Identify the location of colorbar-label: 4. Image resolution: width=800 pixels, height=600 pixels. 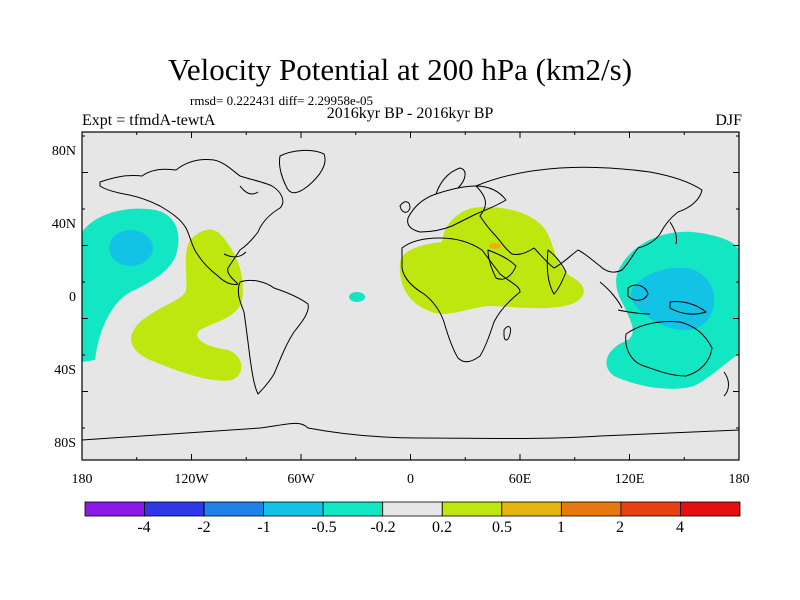
(680, 527).